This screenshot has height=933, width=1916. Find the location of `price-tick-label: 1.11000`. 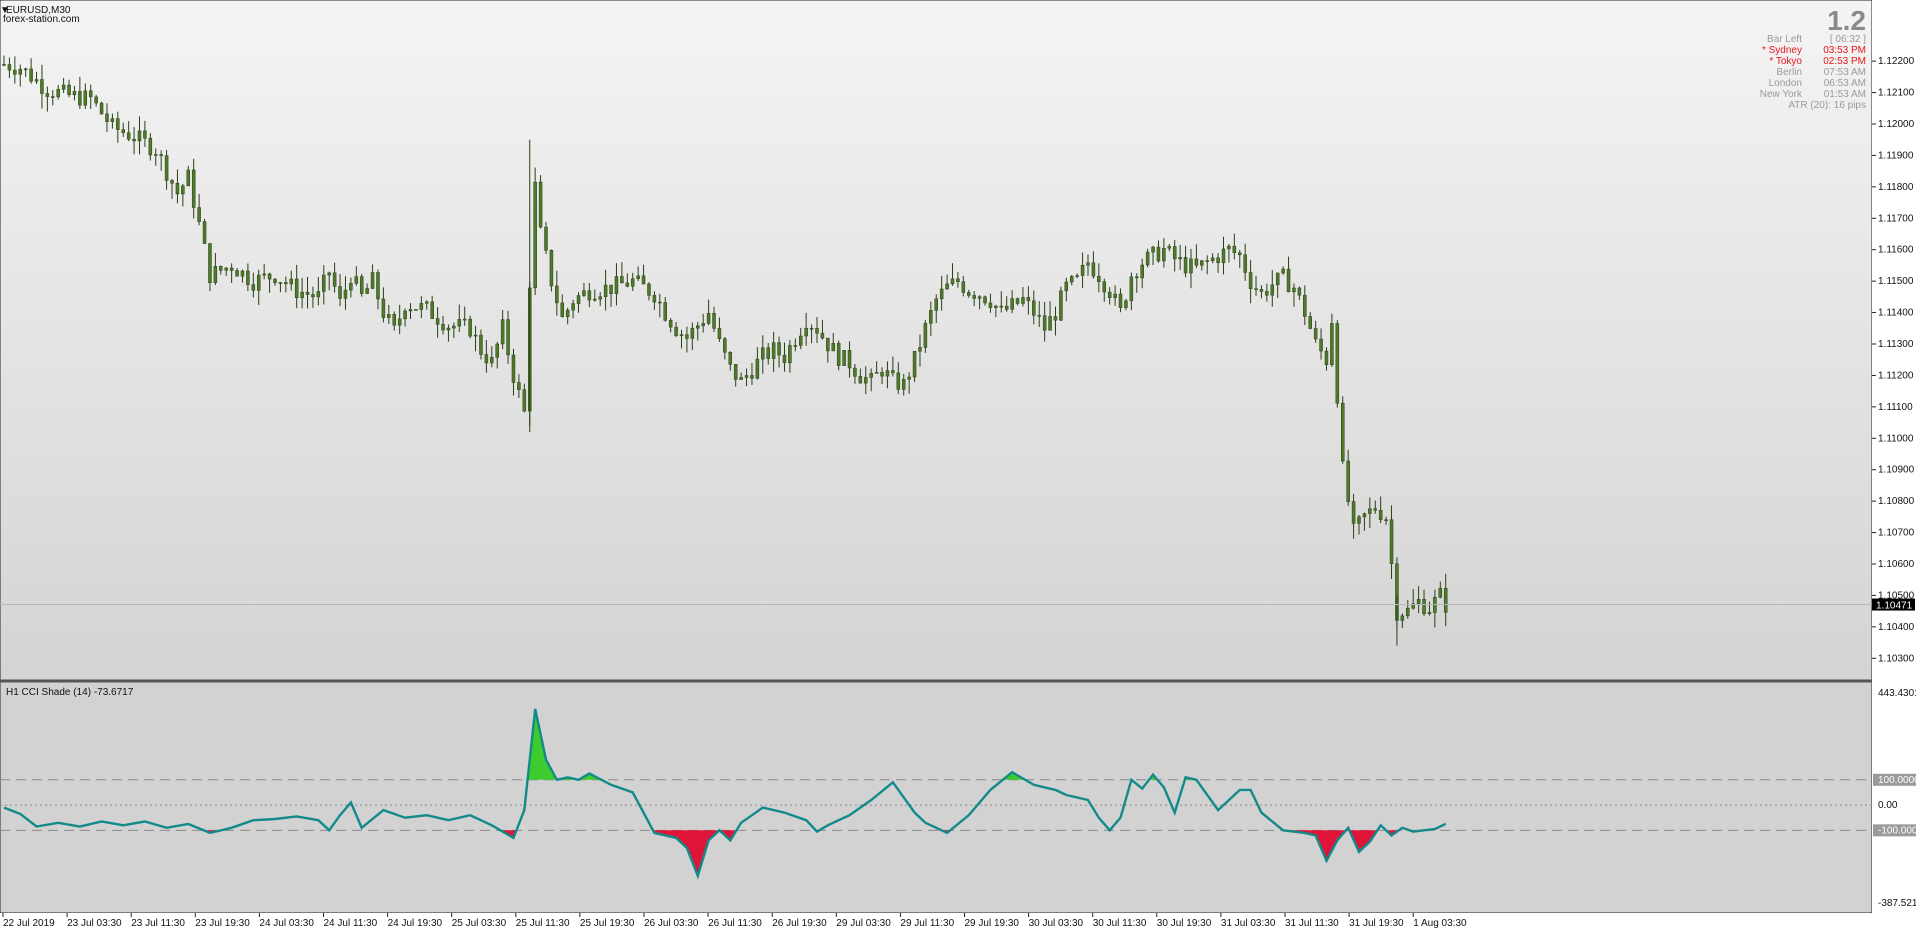

price-tick-label: 1.11000 is located at coordinates (1896, 438).